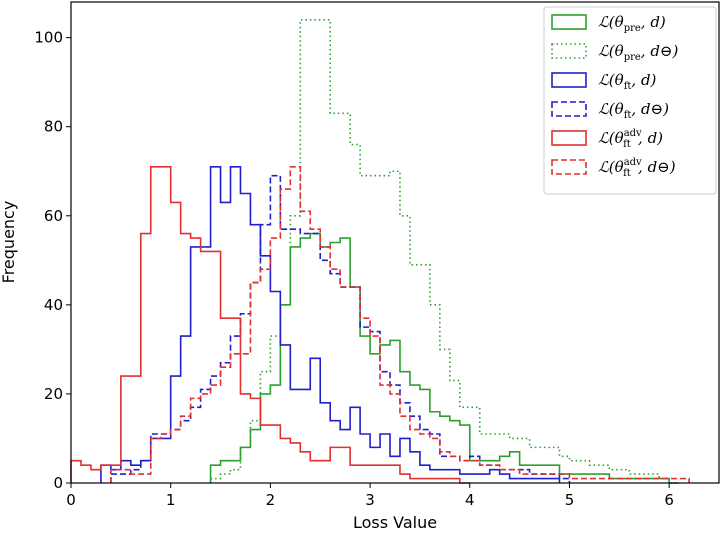 The image size is (723, 536). Describe the element at coordinates (53, 394) in the screenshot. I see `y-tick-label: 20` at that location.